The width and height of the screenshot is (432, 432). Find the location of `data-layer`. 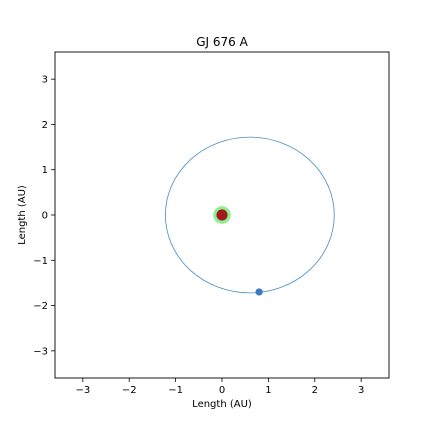

data-layer is located at coordinates (250, 216).